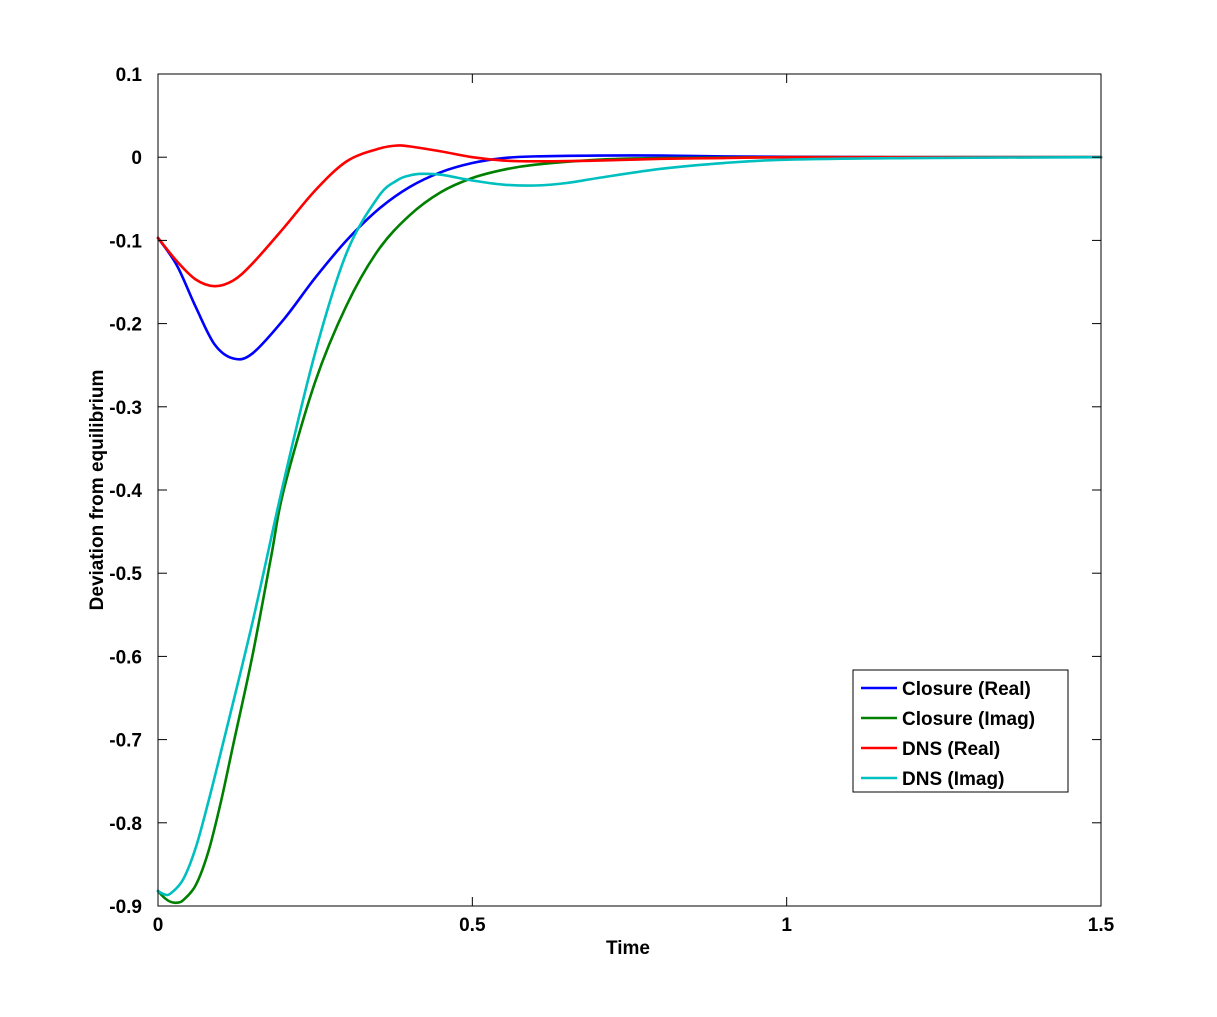 This screenshot has height=1017, width=1217. Describe the element at coordinates (125, 241) in the screenshot. I see `y-tick-label: -0.1` at that location.